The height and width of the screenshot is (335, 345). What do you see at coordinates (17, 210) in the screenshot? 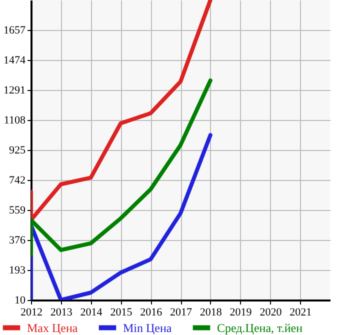
I see `y-tick-label: 559` at bounding box center [17, 210].